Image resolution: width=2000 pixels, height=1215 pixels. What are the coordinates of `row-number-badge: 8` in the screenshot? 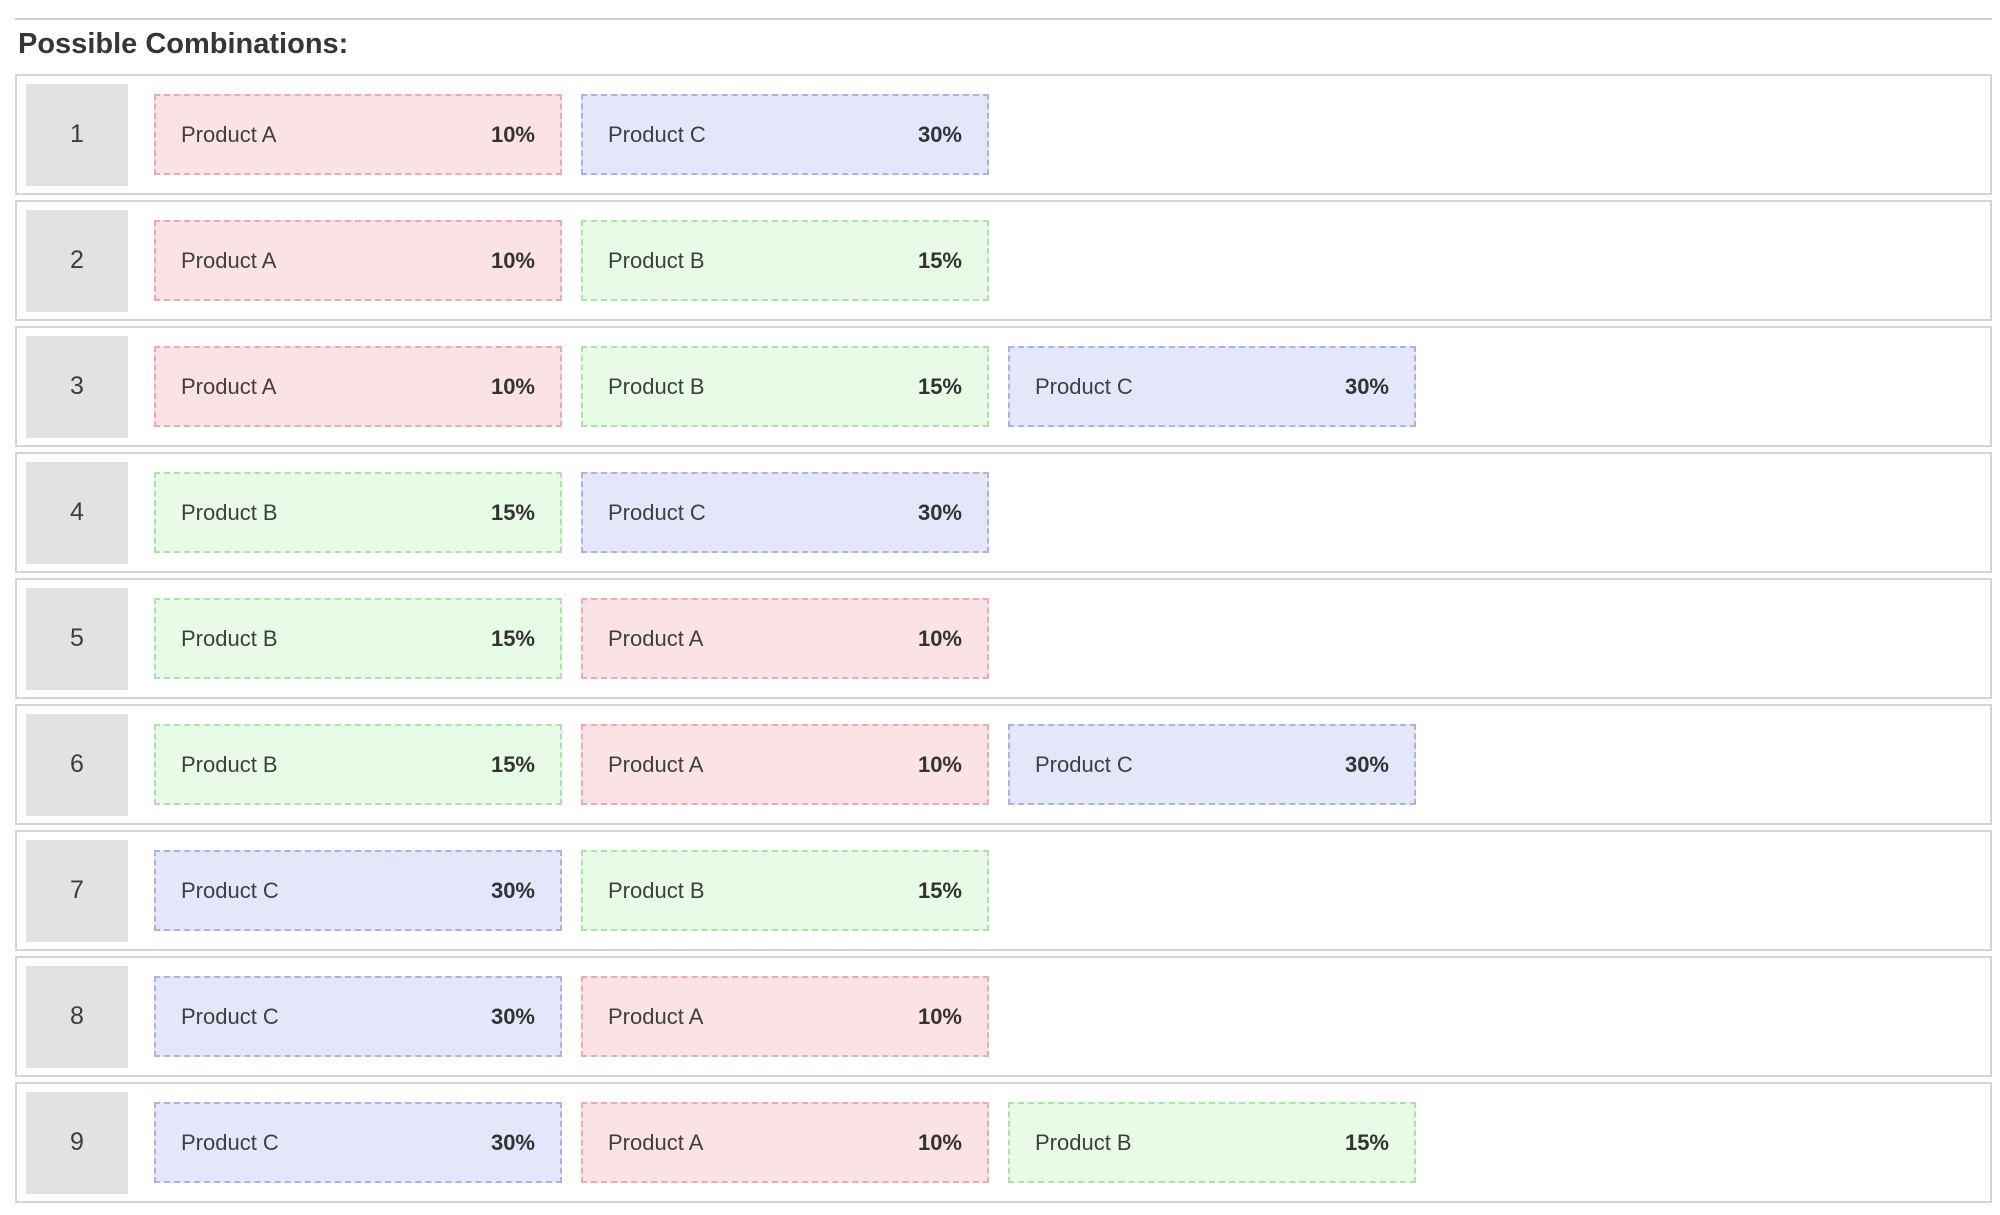 It's located at (77, 1016).